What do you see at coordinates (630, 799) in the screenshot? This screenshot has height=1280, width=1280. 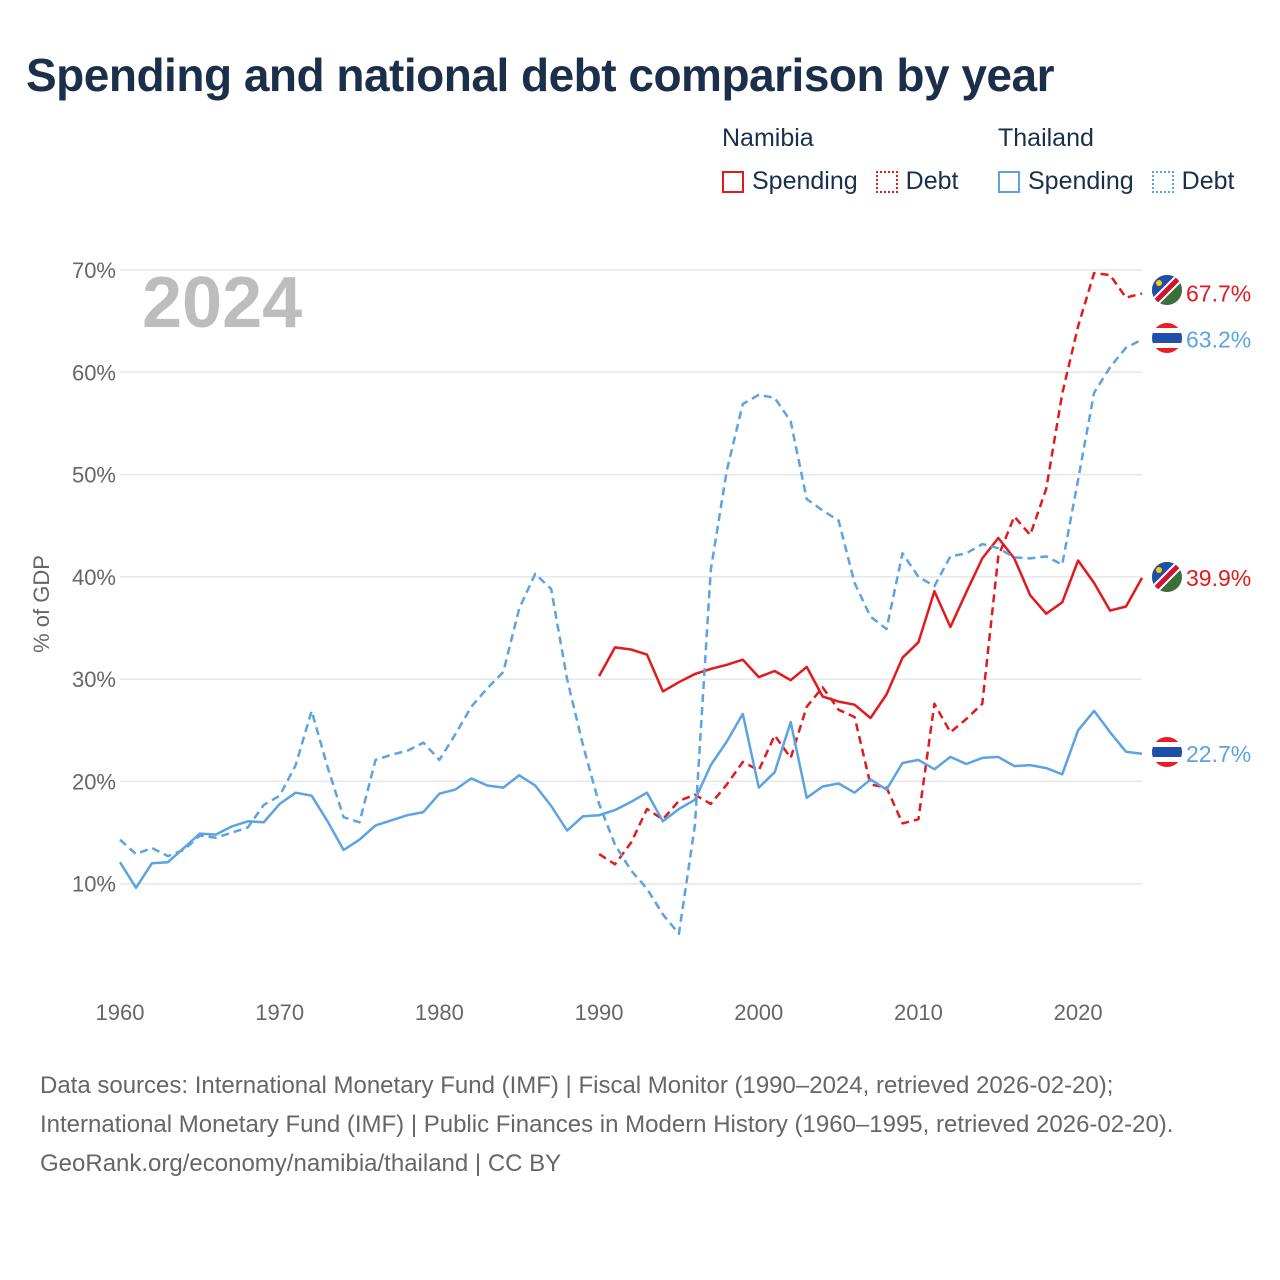 I see `series-line-thailand-spending` at bounding box center [630, 799].